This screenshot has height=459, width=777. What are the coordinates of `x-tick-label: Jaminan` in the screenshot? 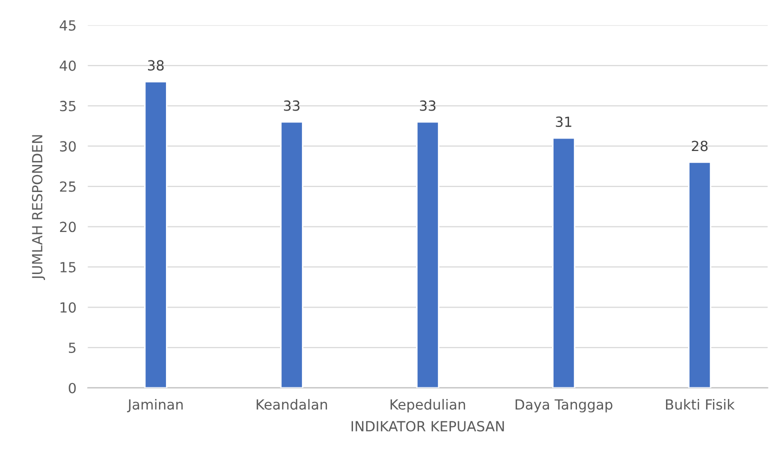 It's located at (155, 405).